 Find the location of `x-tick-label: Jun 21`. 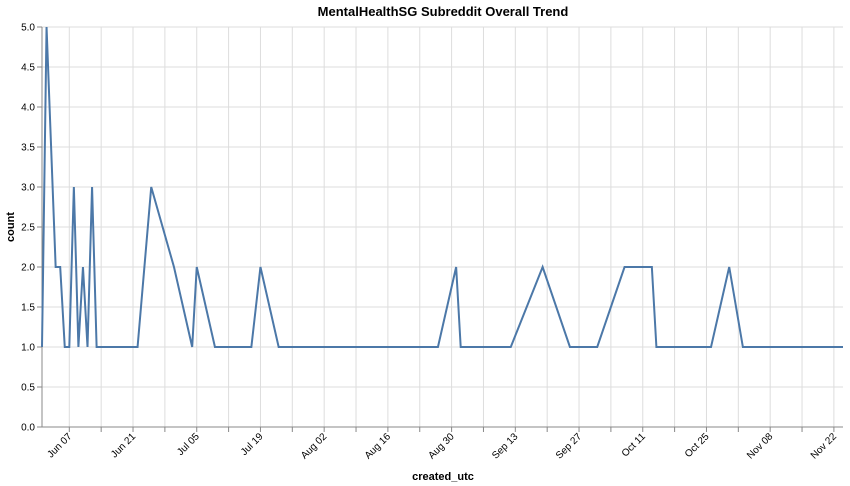

x-tick-label: Jun 21 is located at coordinates (123, 445).